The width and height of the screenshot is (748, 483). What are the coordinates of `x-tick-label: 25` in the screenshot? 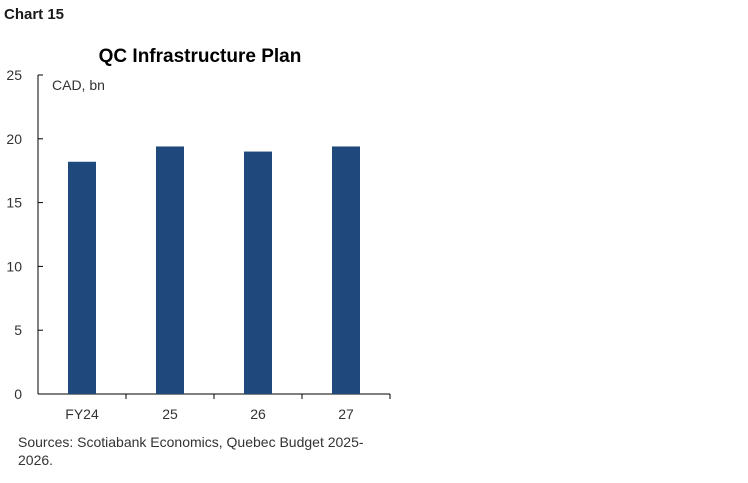 It's located at (170, 414).